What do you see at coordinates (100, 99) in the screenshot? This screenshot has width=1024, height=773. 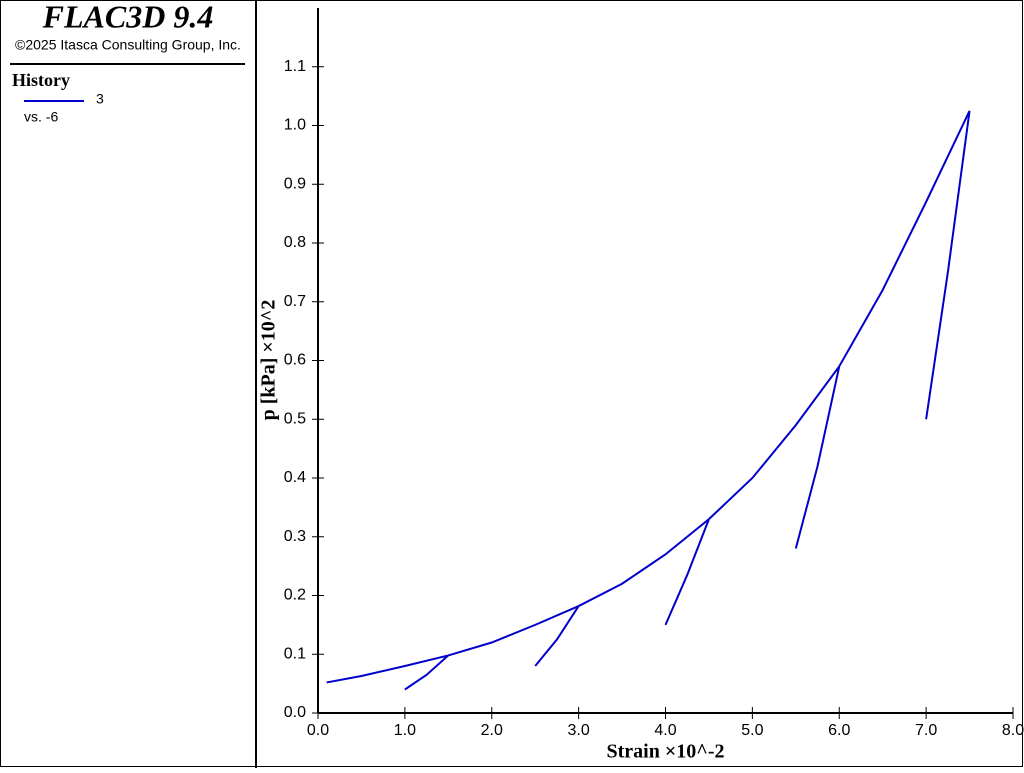 I see `legend-entry: 3` at bounding box center [100, 99].